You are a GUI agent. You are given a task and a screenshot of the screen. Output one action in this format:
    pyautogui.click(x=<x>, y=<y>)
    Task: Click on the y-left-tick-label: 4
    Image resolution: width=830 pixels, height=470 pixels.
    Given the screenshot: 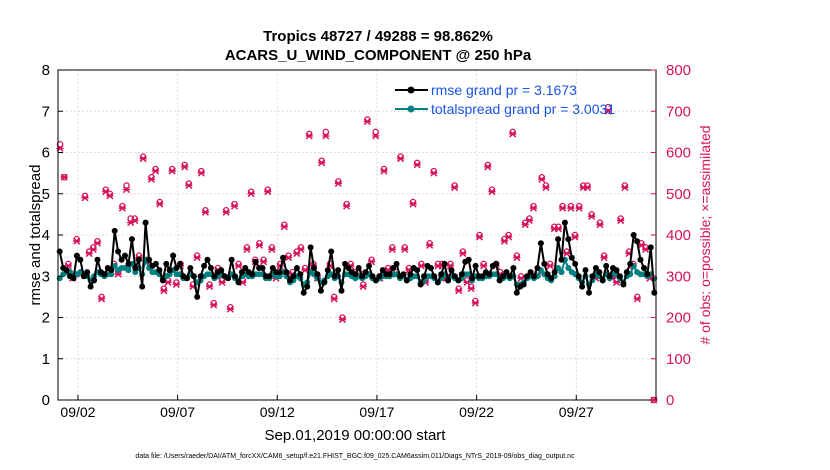 What is the action you would take?
    pyautogui.click(x=46, y=235)
    